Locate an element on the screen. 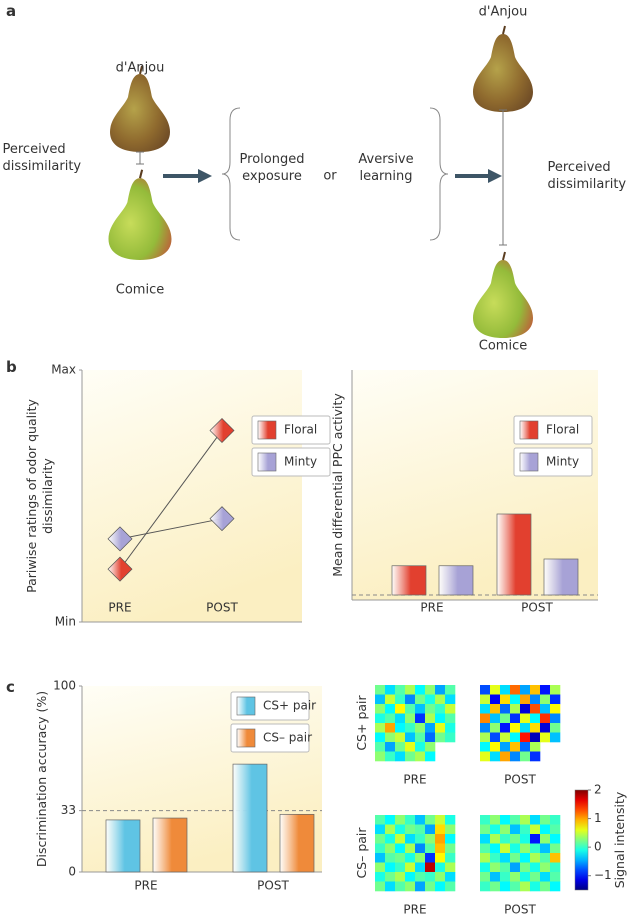  panel-label: a is located at coordinates (11, 11).